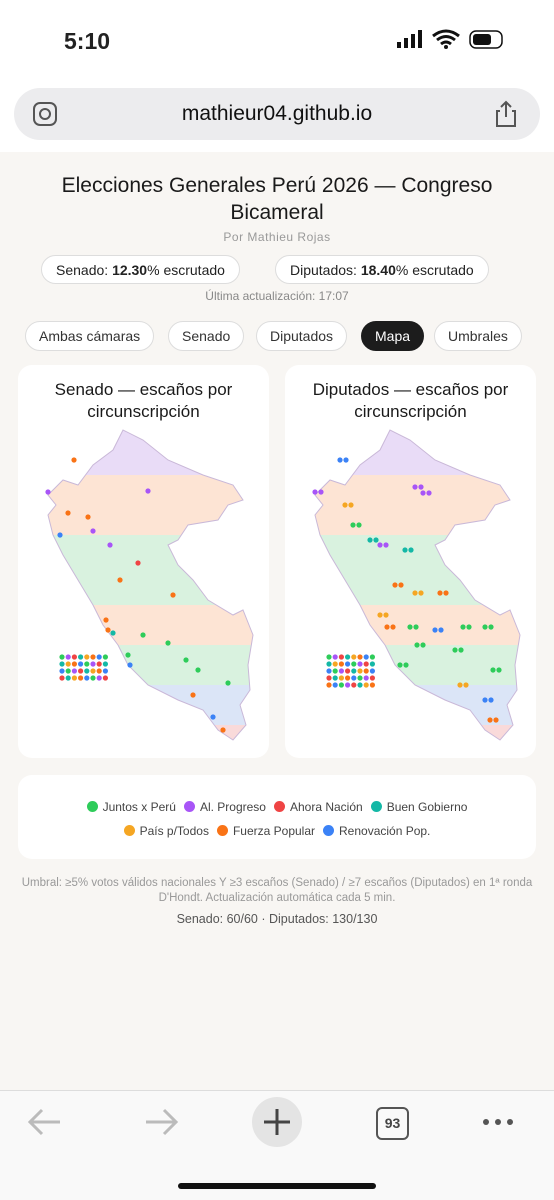 The height and width of the screenshot is (1200, 554). I want to click on share-icon, so click(507, 114).